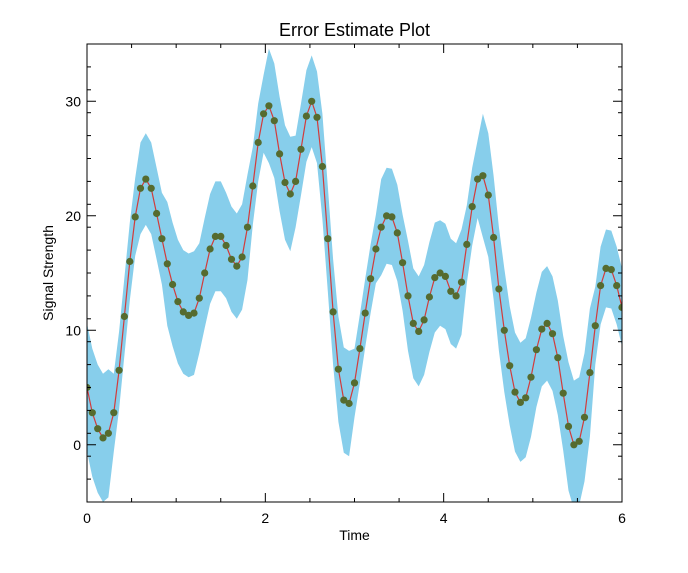  I want to click on y-tick-label: 30, so click(73, 101).